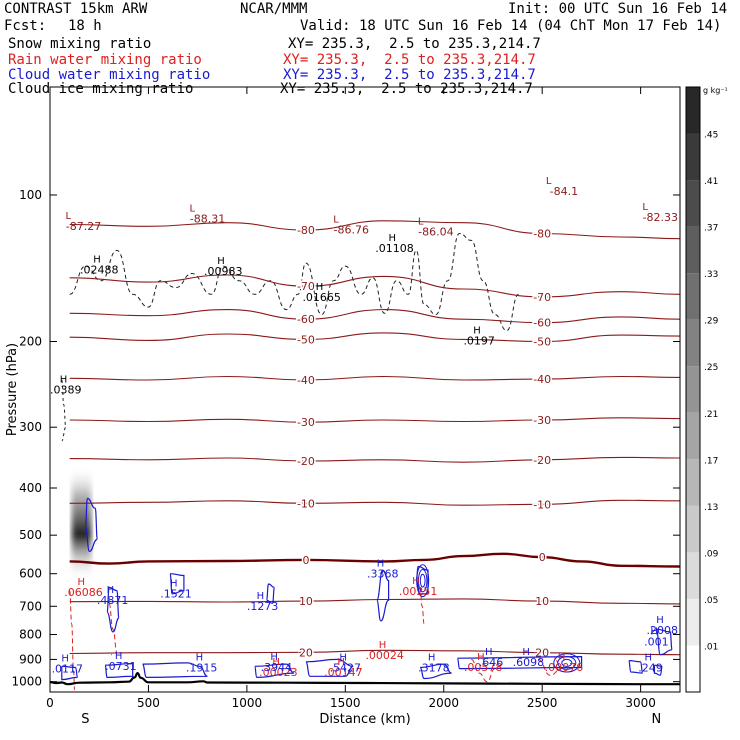  What do you see at coordinates (30, 427) in the screenshot?
I see `y-tick-label: 300` at bounding box center [30, 427].